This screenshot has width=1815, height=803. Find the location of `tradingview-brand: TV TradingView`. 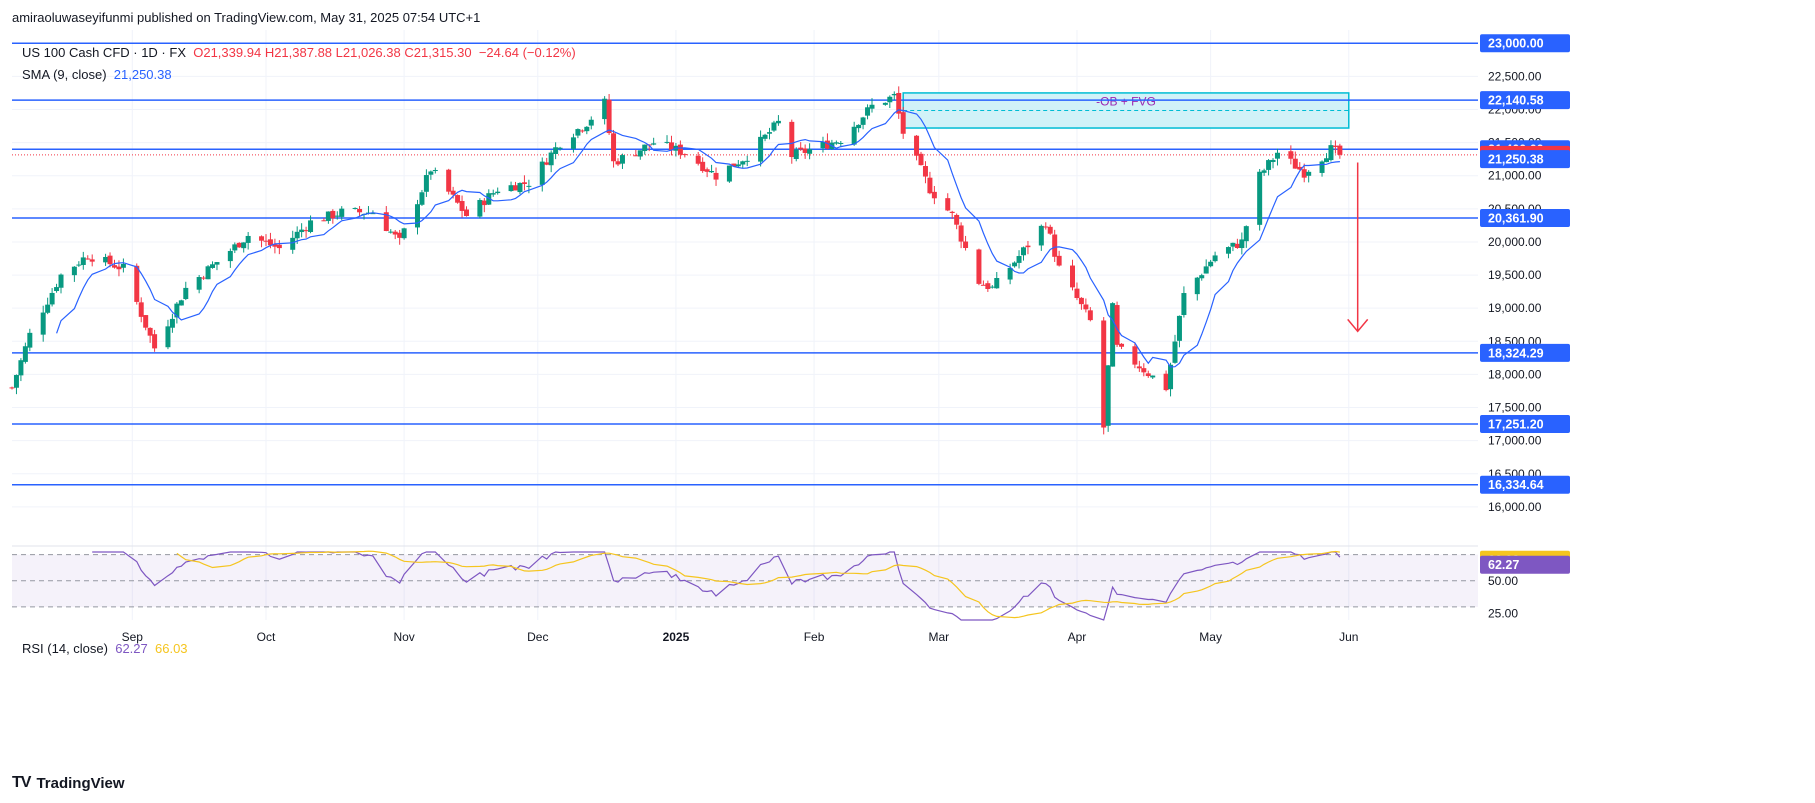

tradingview-brand: TV TradingView is located at coordinates (68, 783).